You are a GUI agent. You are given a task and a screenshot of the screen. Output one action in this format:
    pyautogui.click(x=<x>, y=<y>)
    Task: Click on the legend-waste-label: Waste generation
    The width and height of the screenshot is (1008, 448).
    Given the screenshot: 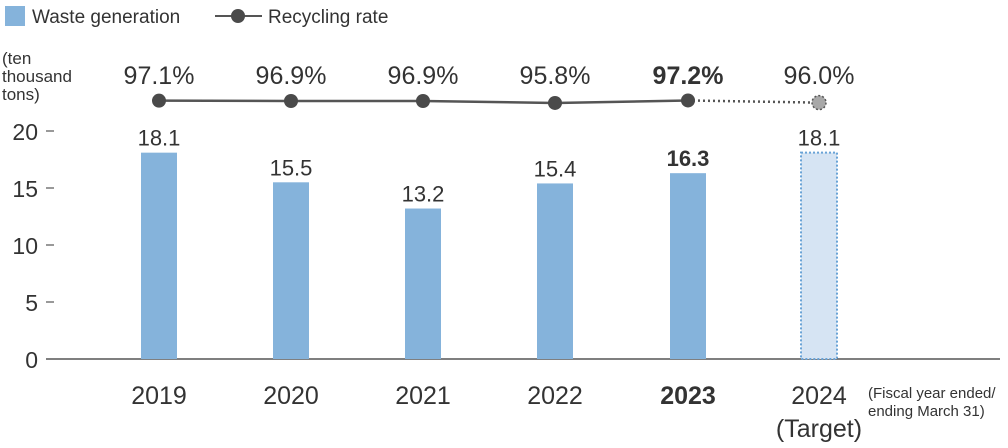 What is the action you would take?
    pyautogui.click(x=106, y=17)
    